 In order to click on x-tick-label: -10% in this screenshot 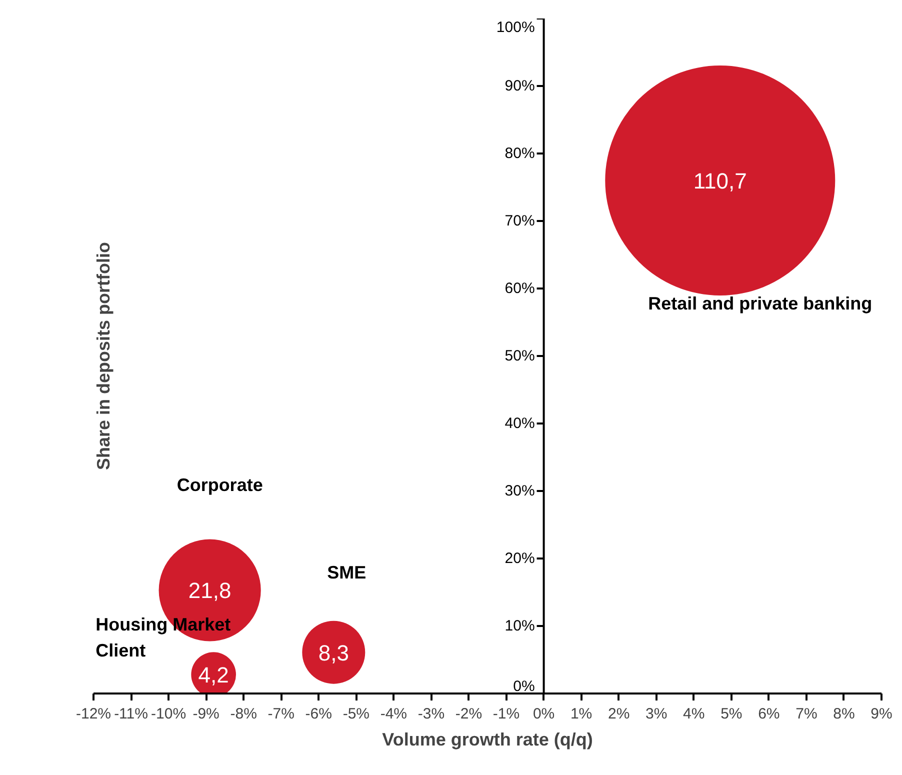, I will do `click(168, 714)`.